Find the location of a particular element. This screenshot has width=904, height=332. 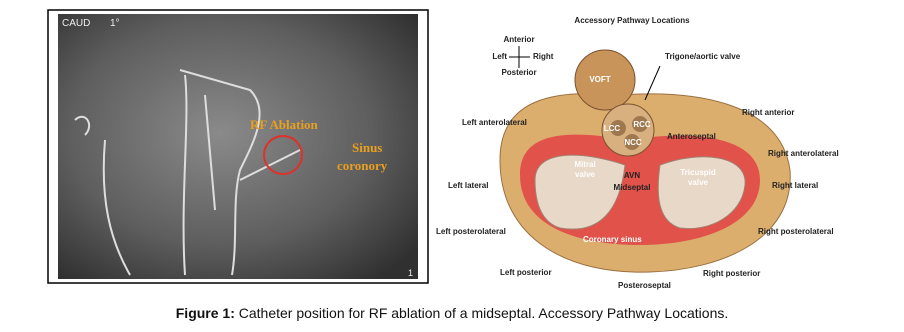

region-label: Left posterolateral is located at coordinates (471, 231).